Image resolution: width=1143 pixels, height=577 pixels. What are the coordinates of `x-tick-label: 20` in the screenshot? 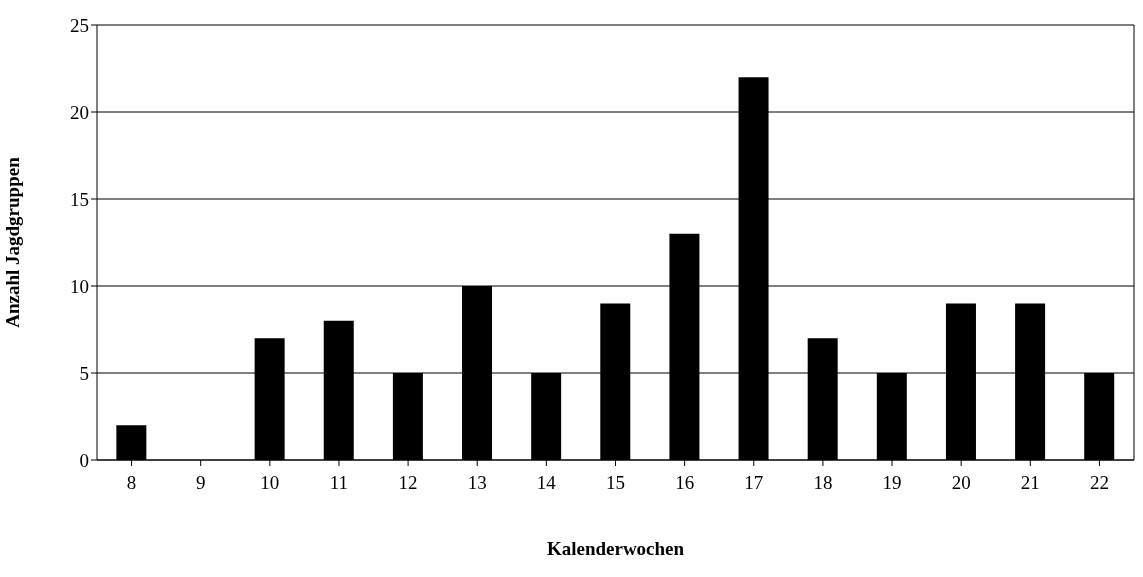 It's located at (961, 483).